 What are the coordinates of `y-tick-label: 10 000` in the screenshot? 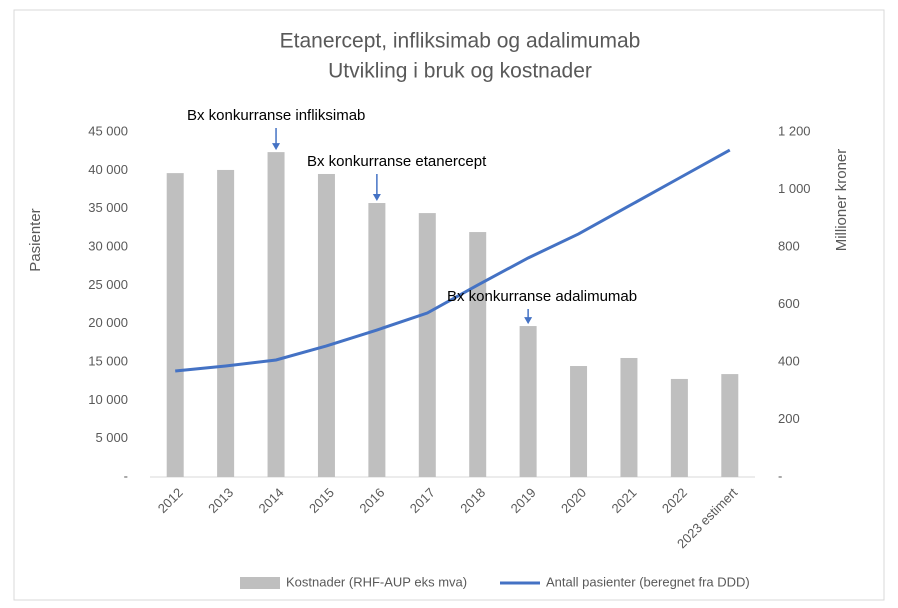 It's located at (108, 399).